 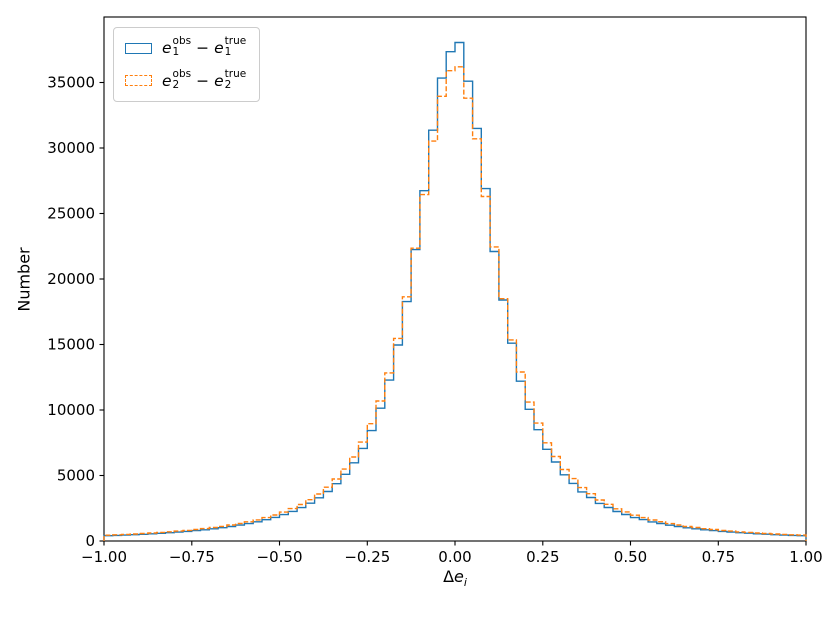 What do you see at coordinates (90, 541) in the screenshot?
I see `y-tick-label: 0` at bounding box center [90, 541].